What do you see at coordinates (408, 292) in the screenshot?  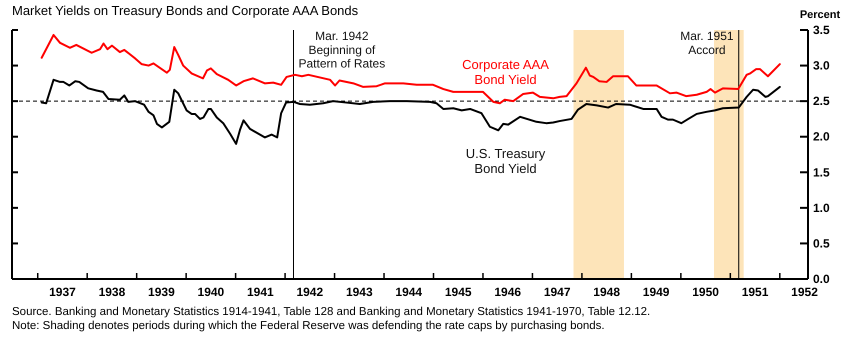 I see `x-tick-label: 1944` at bounding box center [408, 292].